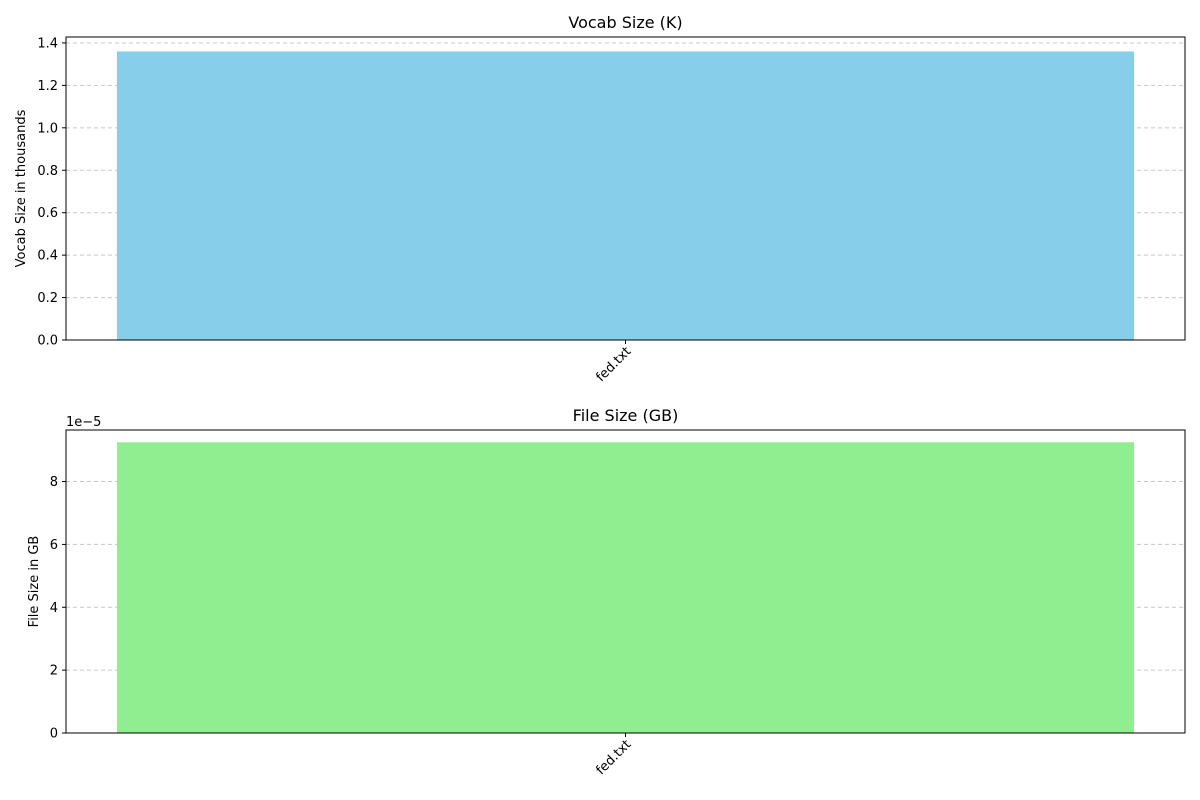  What do you see at coordinates (47, 171) in the screenshot?
I see `y-tick-label: 0.8` at bounding box center [47, 171].